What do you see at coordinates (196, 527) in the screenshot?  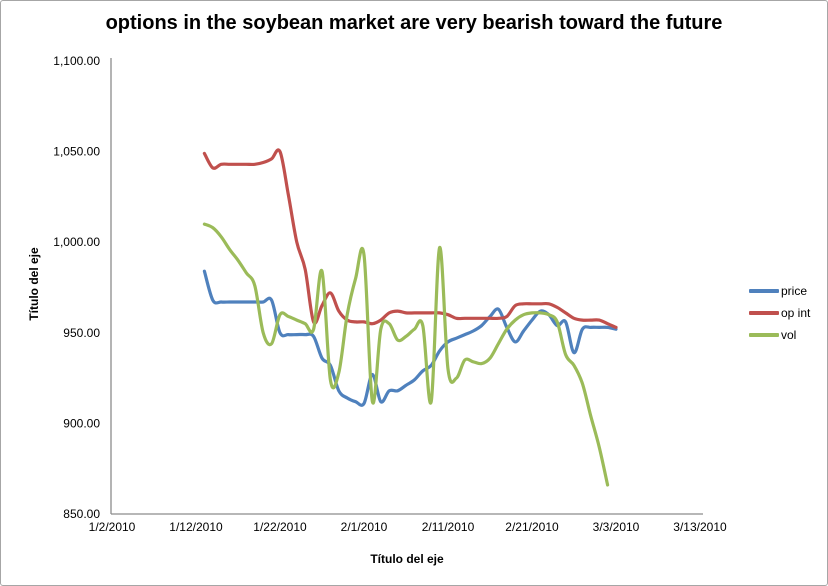 I see `x-tick-label: 1/12/2010` at bounding box center [196, 527].